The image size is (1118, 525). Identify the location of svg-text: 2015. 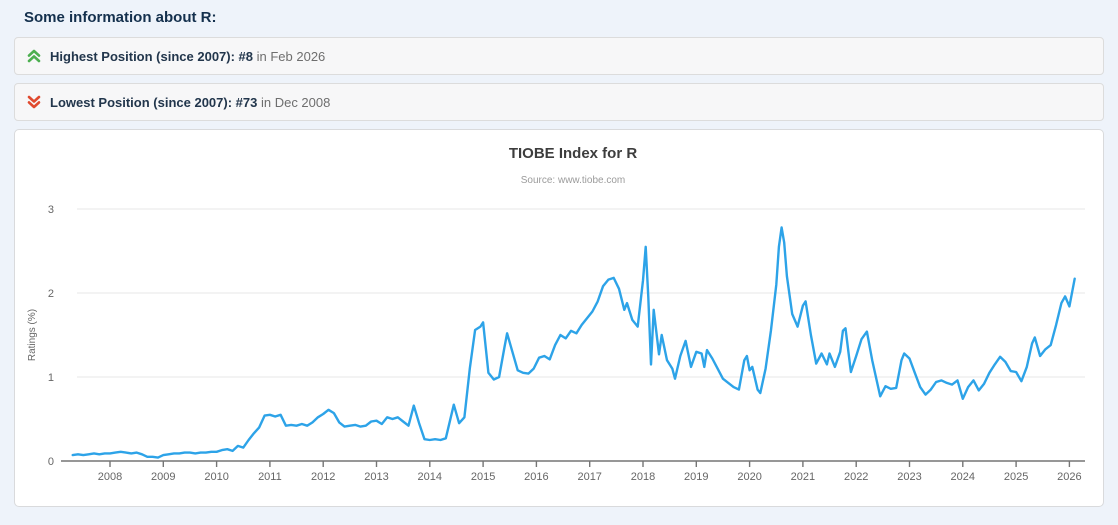
(483, 477).